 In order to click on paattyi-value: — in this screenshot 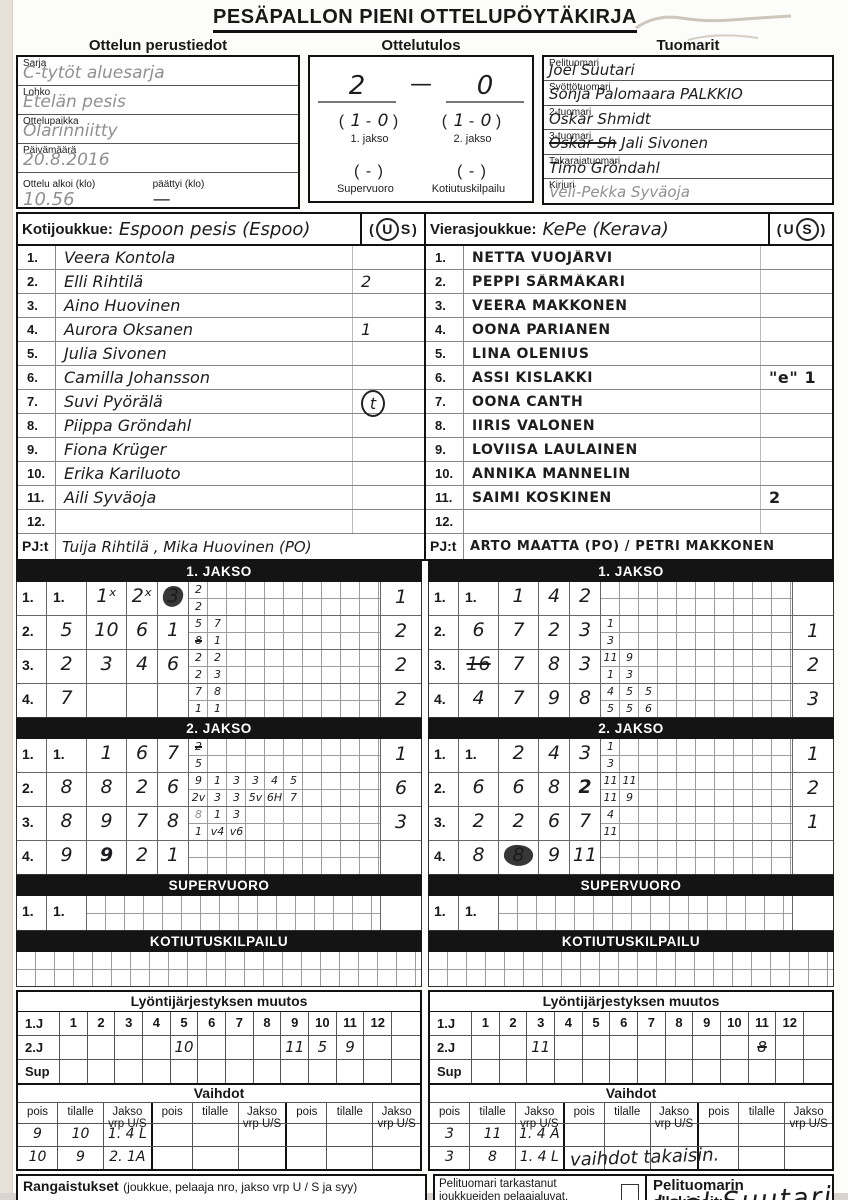, I will do `click(161, 199)`.